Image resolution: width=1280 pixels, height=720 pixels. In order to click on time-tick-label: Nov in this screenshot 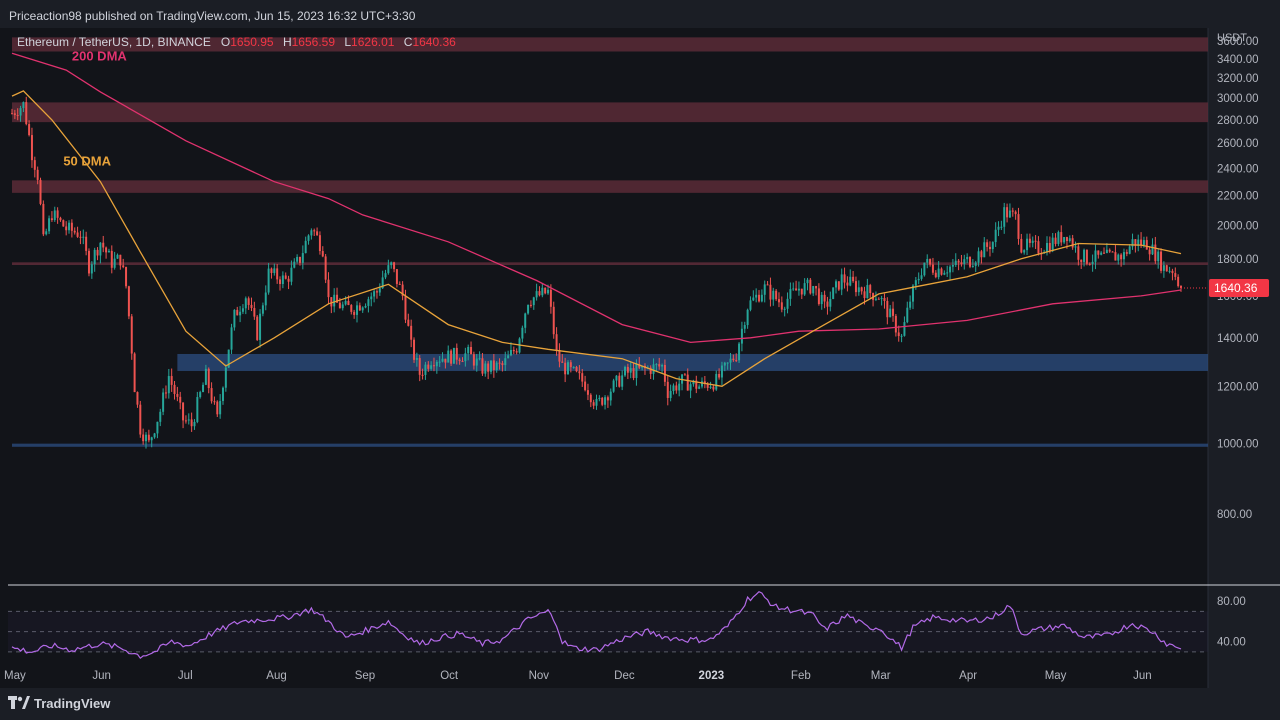, I will do `click(539, 676)`.